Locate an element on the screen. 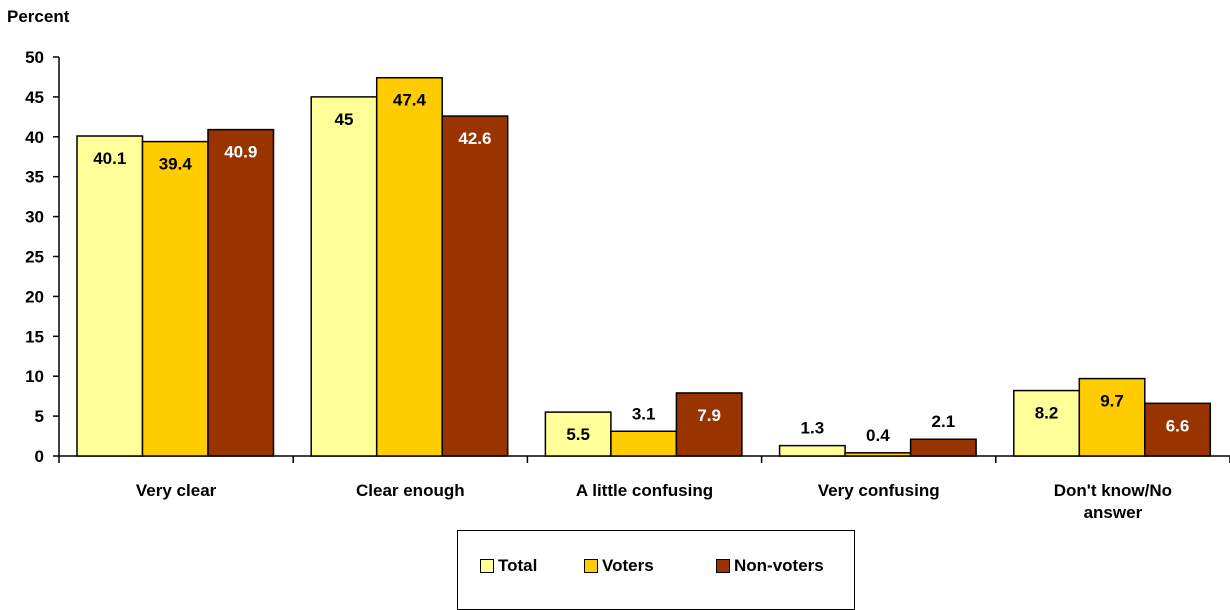 Image resolution: width=1230 pixels, height=610 pixels. data-label: 5.5 is located at coordinates (578, 434).